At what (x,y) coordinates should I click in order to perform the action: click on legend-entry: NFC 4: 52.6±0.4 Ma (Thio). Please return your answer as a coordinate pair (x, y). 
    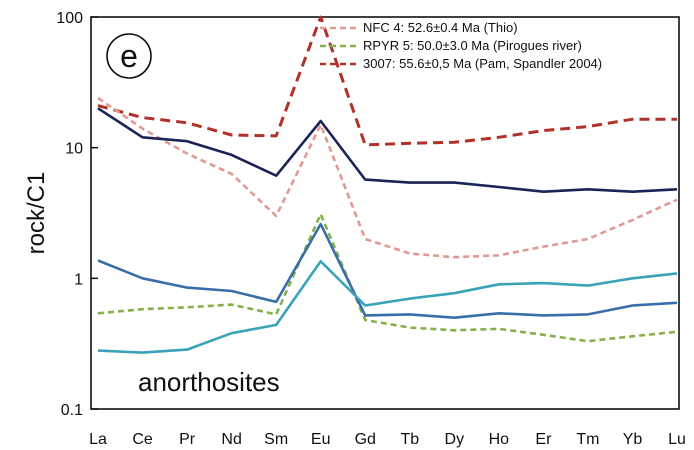
    Looking at the image, I should click on (440, 27).